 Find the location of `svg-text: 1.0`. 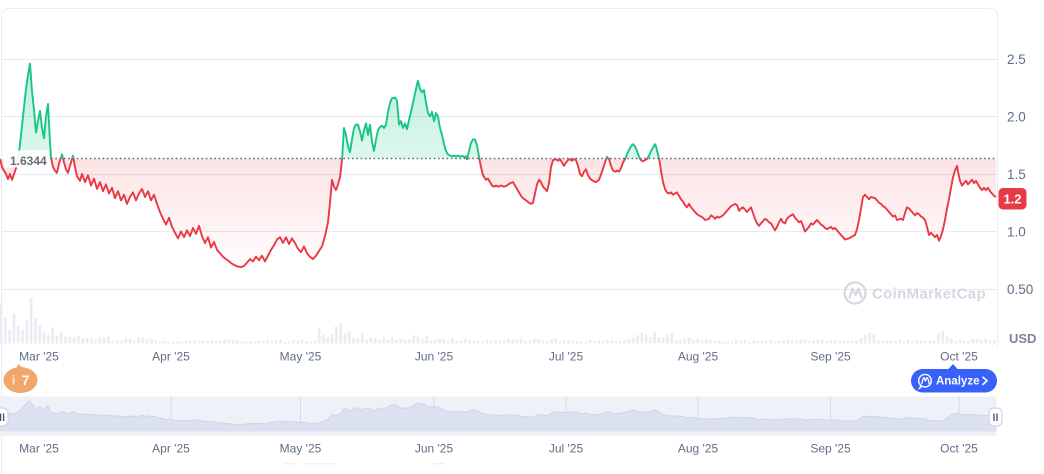

svg-text: 1.0 is located at coordinates (1016, 232).